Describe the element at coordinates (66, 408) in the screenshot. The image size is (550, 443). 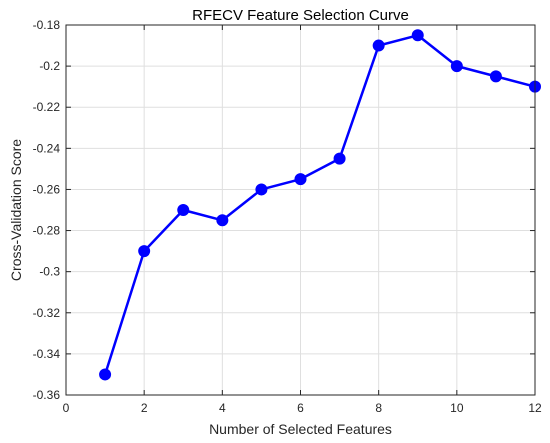
I see `x-tick-label: 0` at that location.